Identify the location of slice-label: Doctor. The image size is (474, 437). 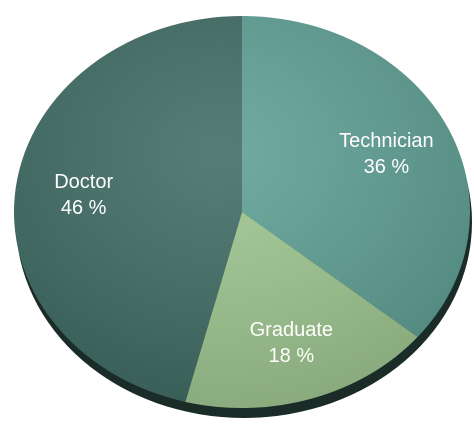
(83, 182).